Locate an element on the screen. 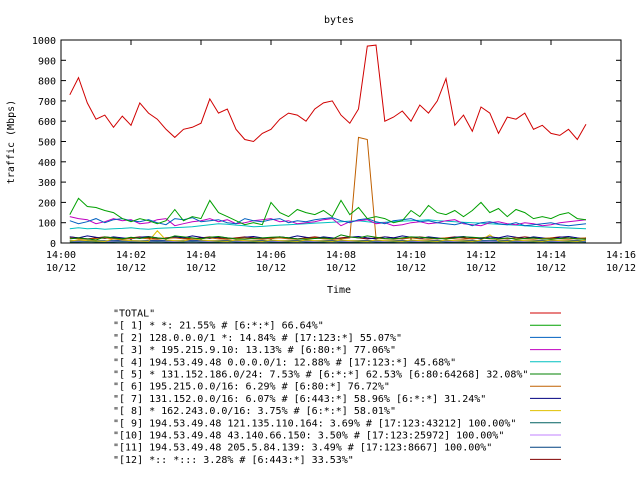 Image resolution: width=640 pixels, height=480 pixels. y-tick-label: 0 is located at coordinates (53, 244).